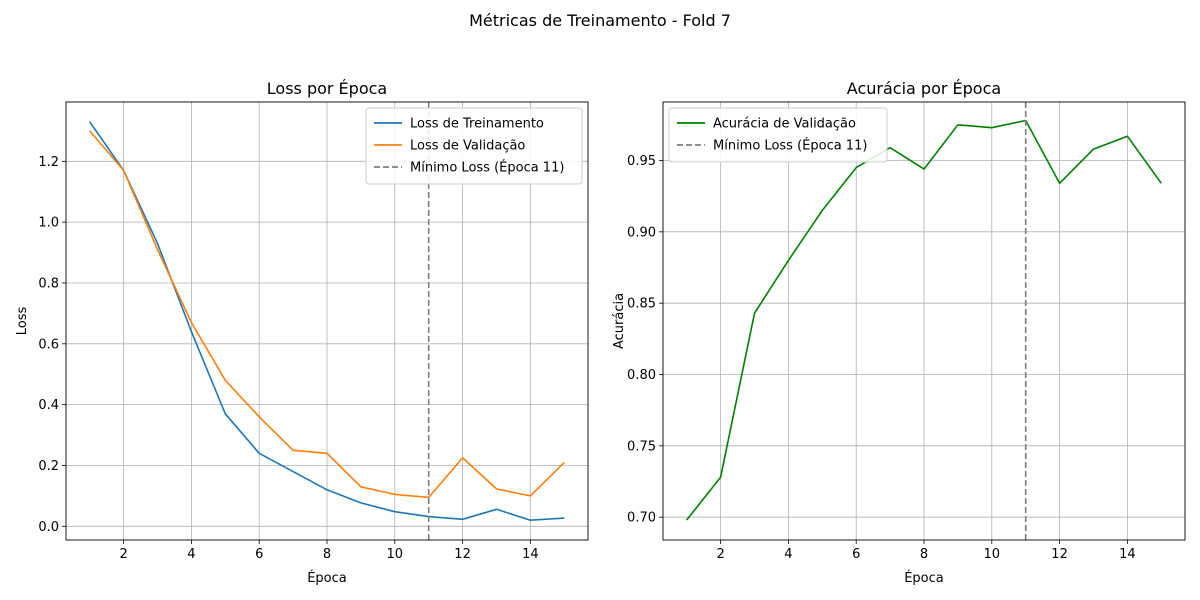 The height and width of the screenshot is (600, 1200). What do you see at coordinates (641, 375) in the screenshot?
I see `y-tick-label: 0.80` at bounding box center [641, 375].